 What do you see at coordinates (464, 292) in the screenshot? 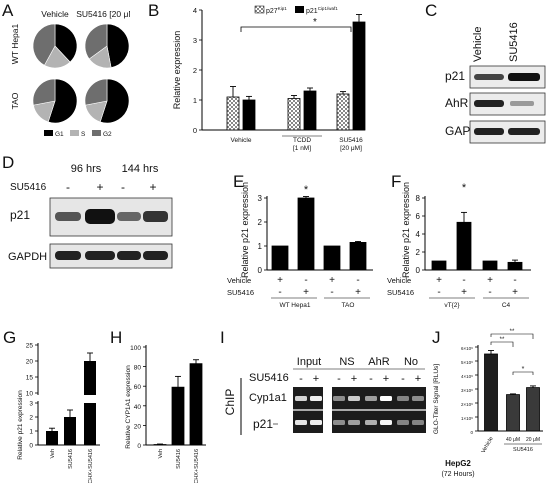
I see `f-su5416-sign-1: +` at bounding box center [464, 292].